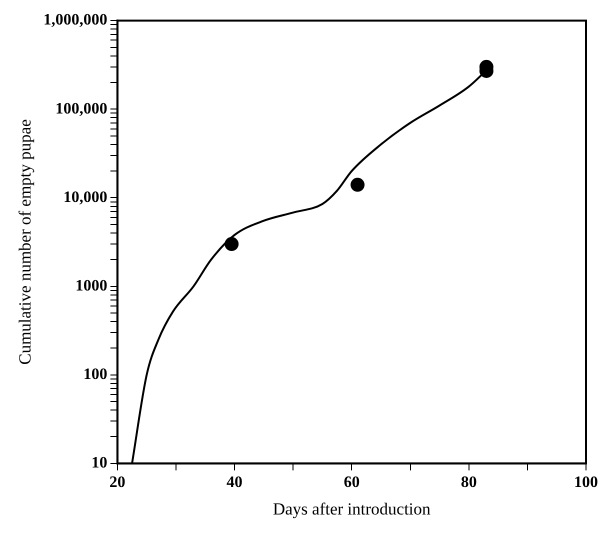 Image resolution: width=612 pixels, height=536 pixels. I want to click on x-tick-label: 60, so click(352, 483).